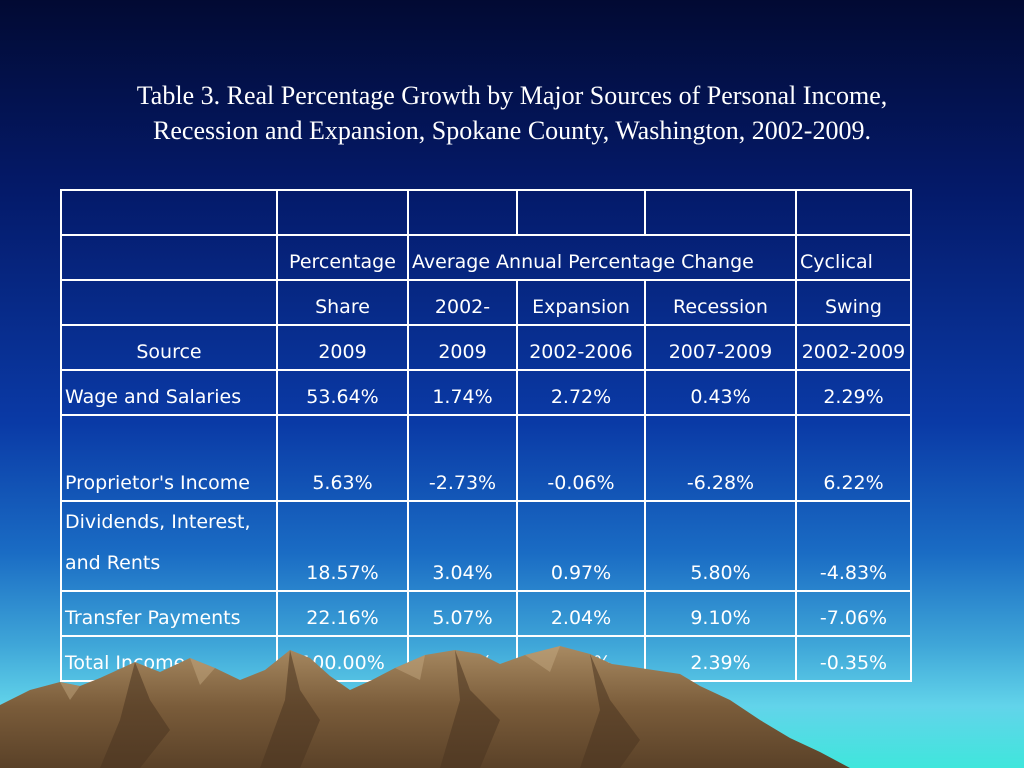 The height and width of the screenshot is (768, 1024). Describe the element at coordinates (853, 392) in the screenshot. I see `row-swing: 2.29%` at that location.